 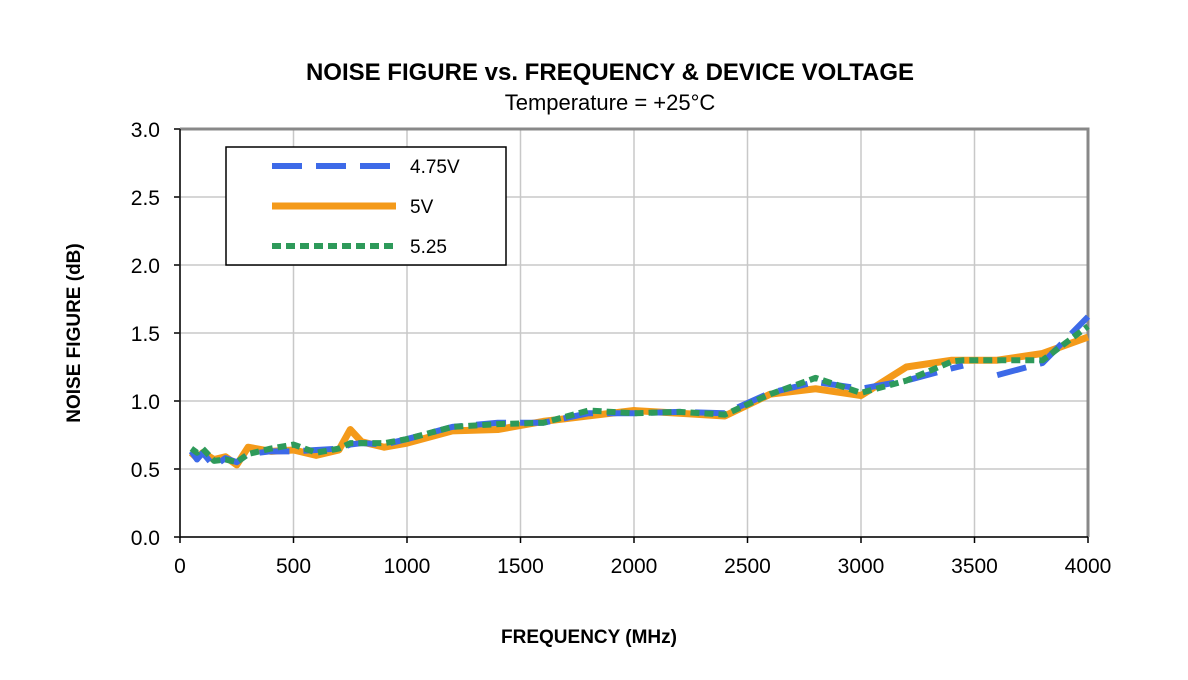 What do you see at coordinates (747, 566) in the screenshot?
I see `x-tick-label: 2500` at bounding box center [747, 566].